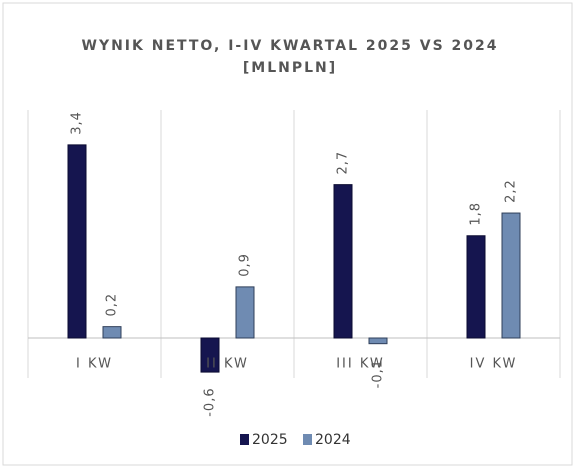 The height and width of the screenshot is (468, 575). What do you see at coordinates (270, 440) in the screenshot?
I see `legend-label: 2025` at bounding box center [270, 440].